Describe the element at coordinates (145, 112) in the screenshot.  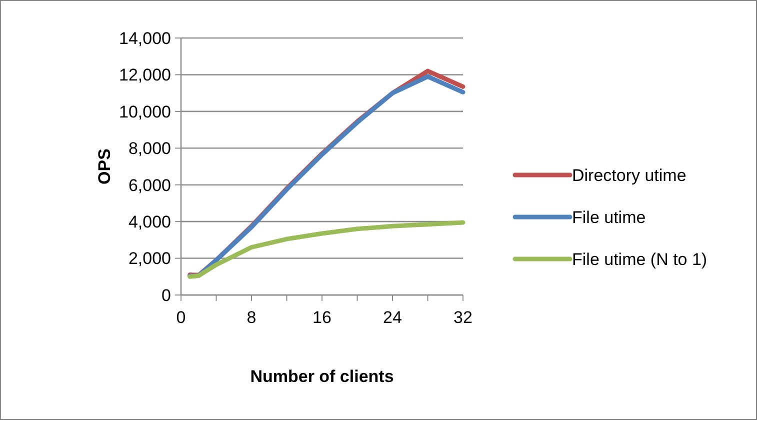
I see `y-tick-label: 10,000` at that location.